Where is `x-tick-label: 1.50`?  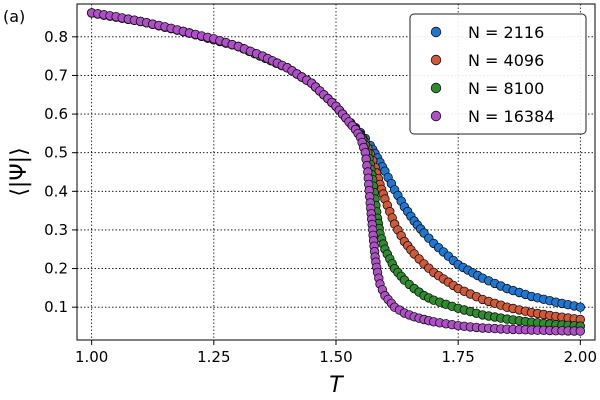 x-tick-label: 1.50 is located at coordinates (335, 357).